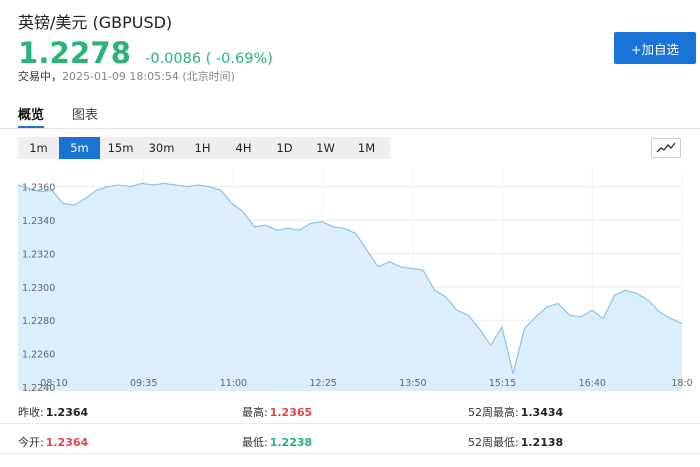  Describe the element at coordinates (542, 442) in the screenshot. I see `stat-value: 1.2138` at that location.